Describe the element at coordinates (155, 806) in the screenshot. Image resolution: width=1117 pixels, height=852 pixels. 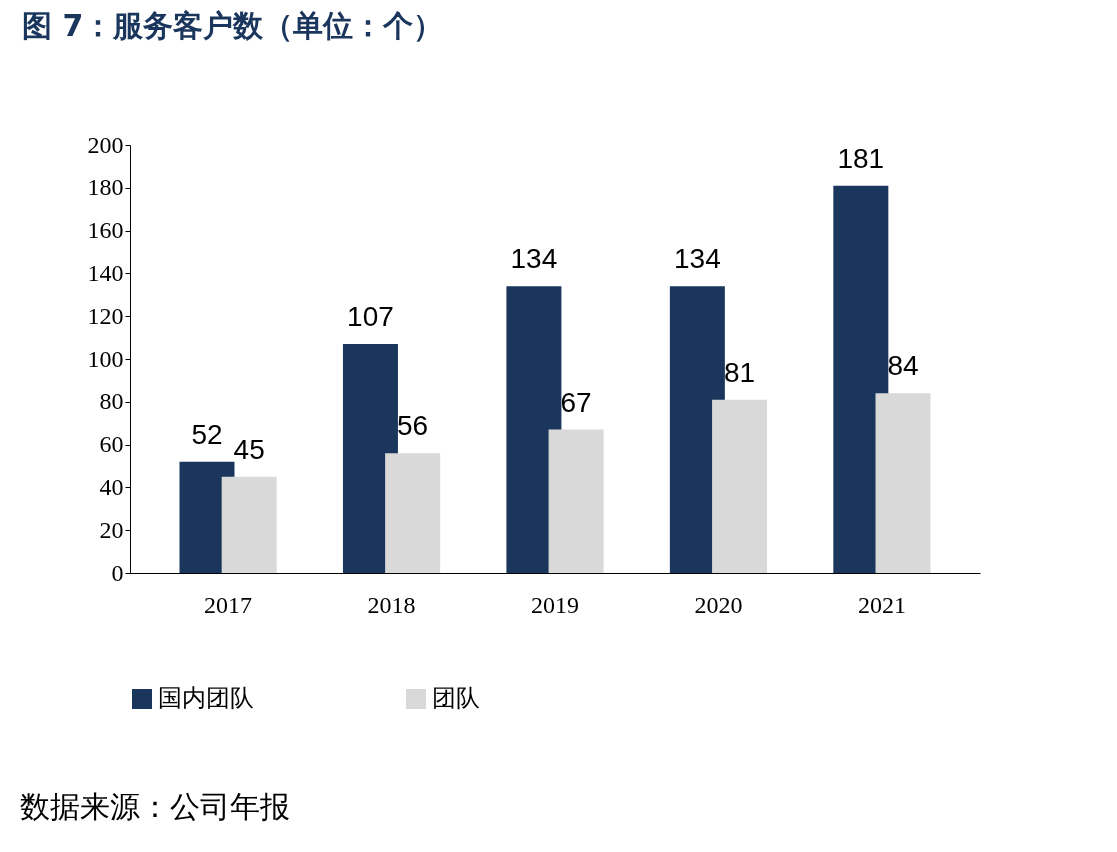
I see `source-note: 数据来源：公司年报` at that location.